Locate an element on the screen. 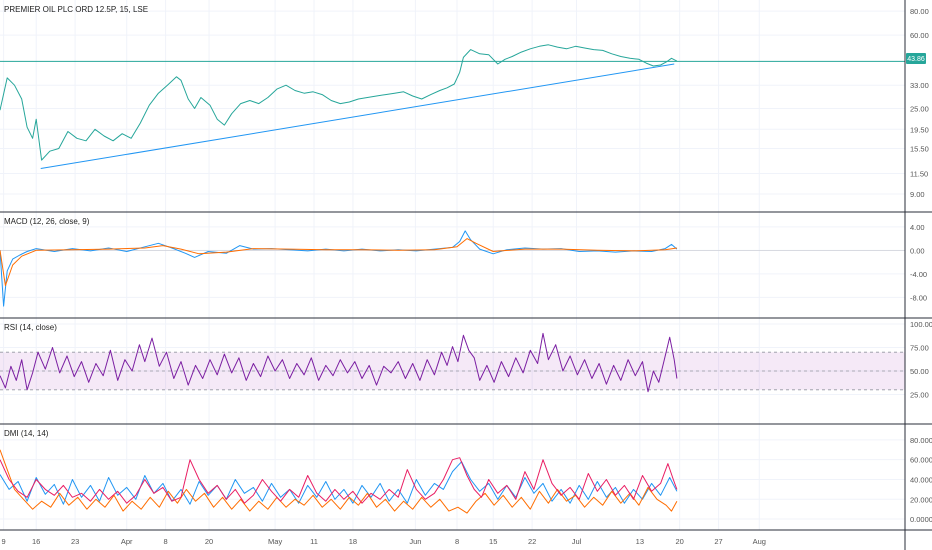  macd-y-tick-label: -8.00 is located at coordinates (918, 297).